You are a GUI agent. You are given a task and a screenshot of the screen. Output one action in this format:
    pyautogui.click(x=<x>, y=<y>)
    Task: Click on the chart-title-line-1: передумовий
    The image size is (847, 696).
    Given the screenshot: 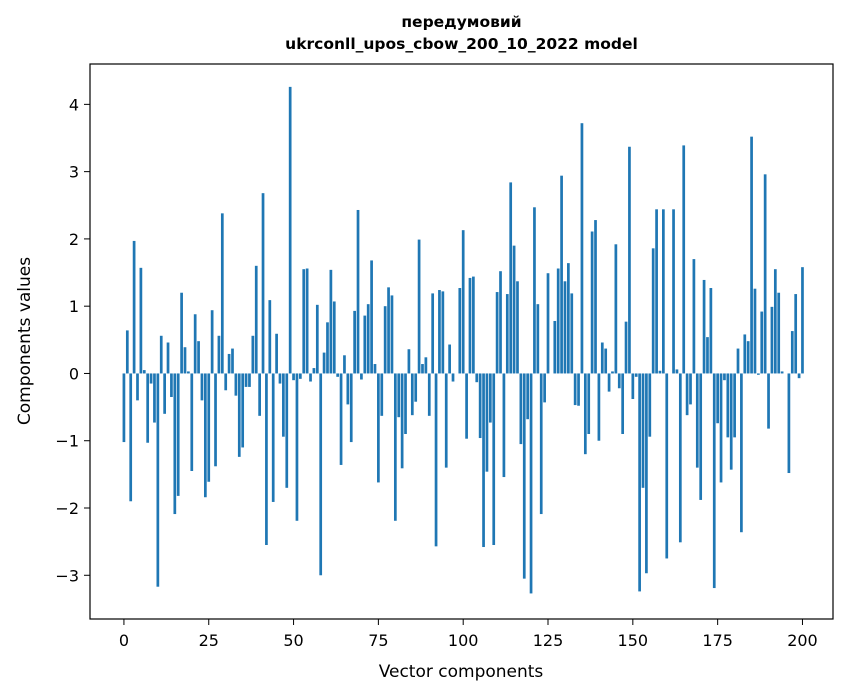 What is the action you would take?
    pyautogui.click(x=461, y=22)
    